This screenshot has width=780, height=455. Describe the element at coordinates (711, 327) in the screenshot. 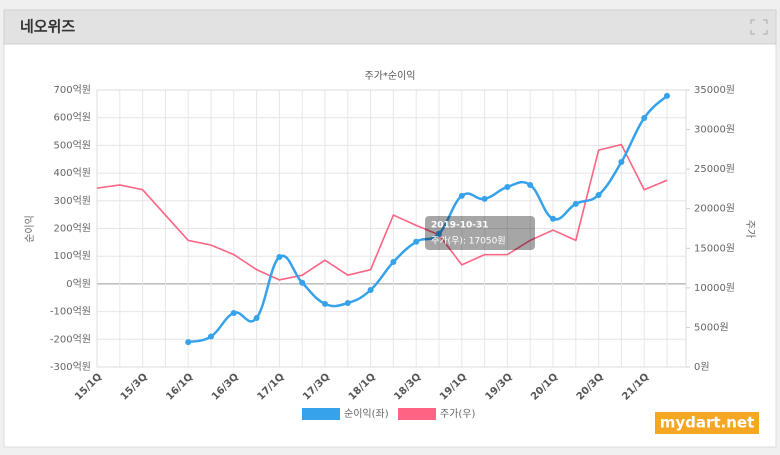

I see `y2-tick-label: 5000원` at that location.